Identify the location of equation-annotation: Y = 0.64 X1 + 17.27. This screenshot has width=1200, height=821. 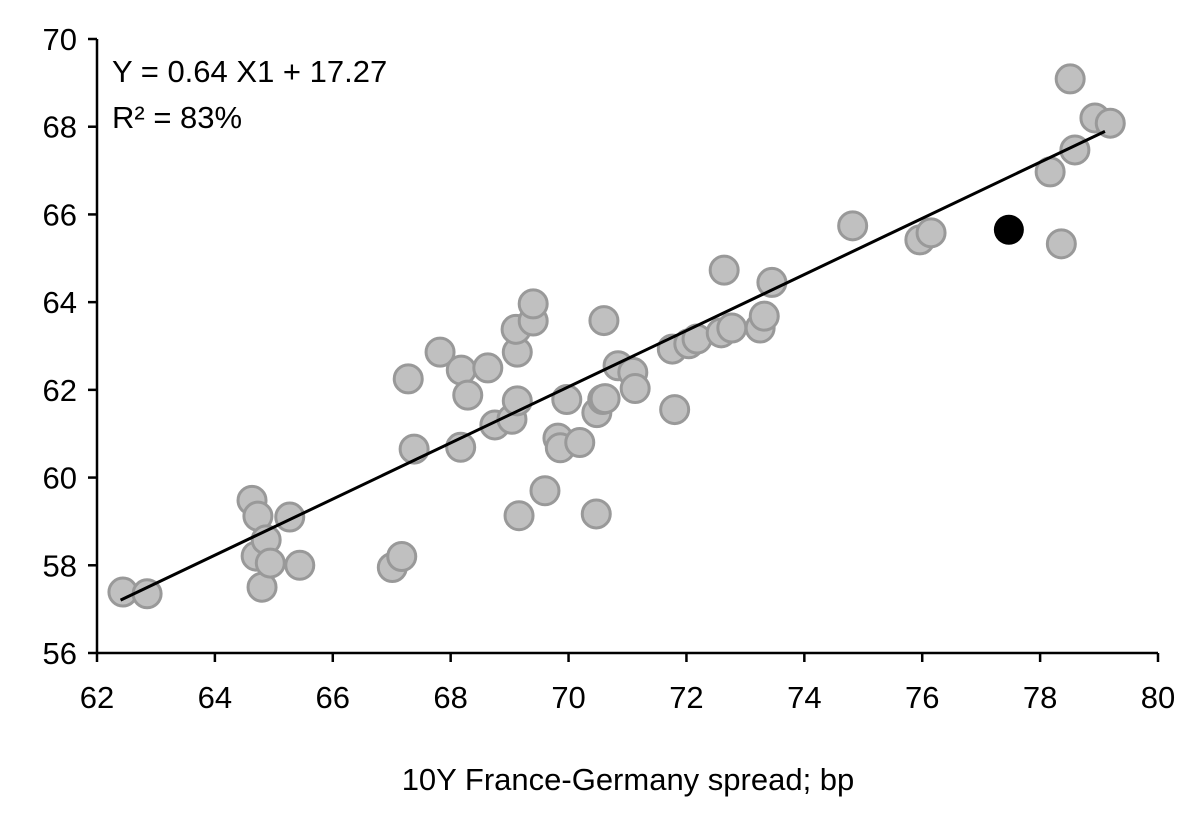
(249, 71).